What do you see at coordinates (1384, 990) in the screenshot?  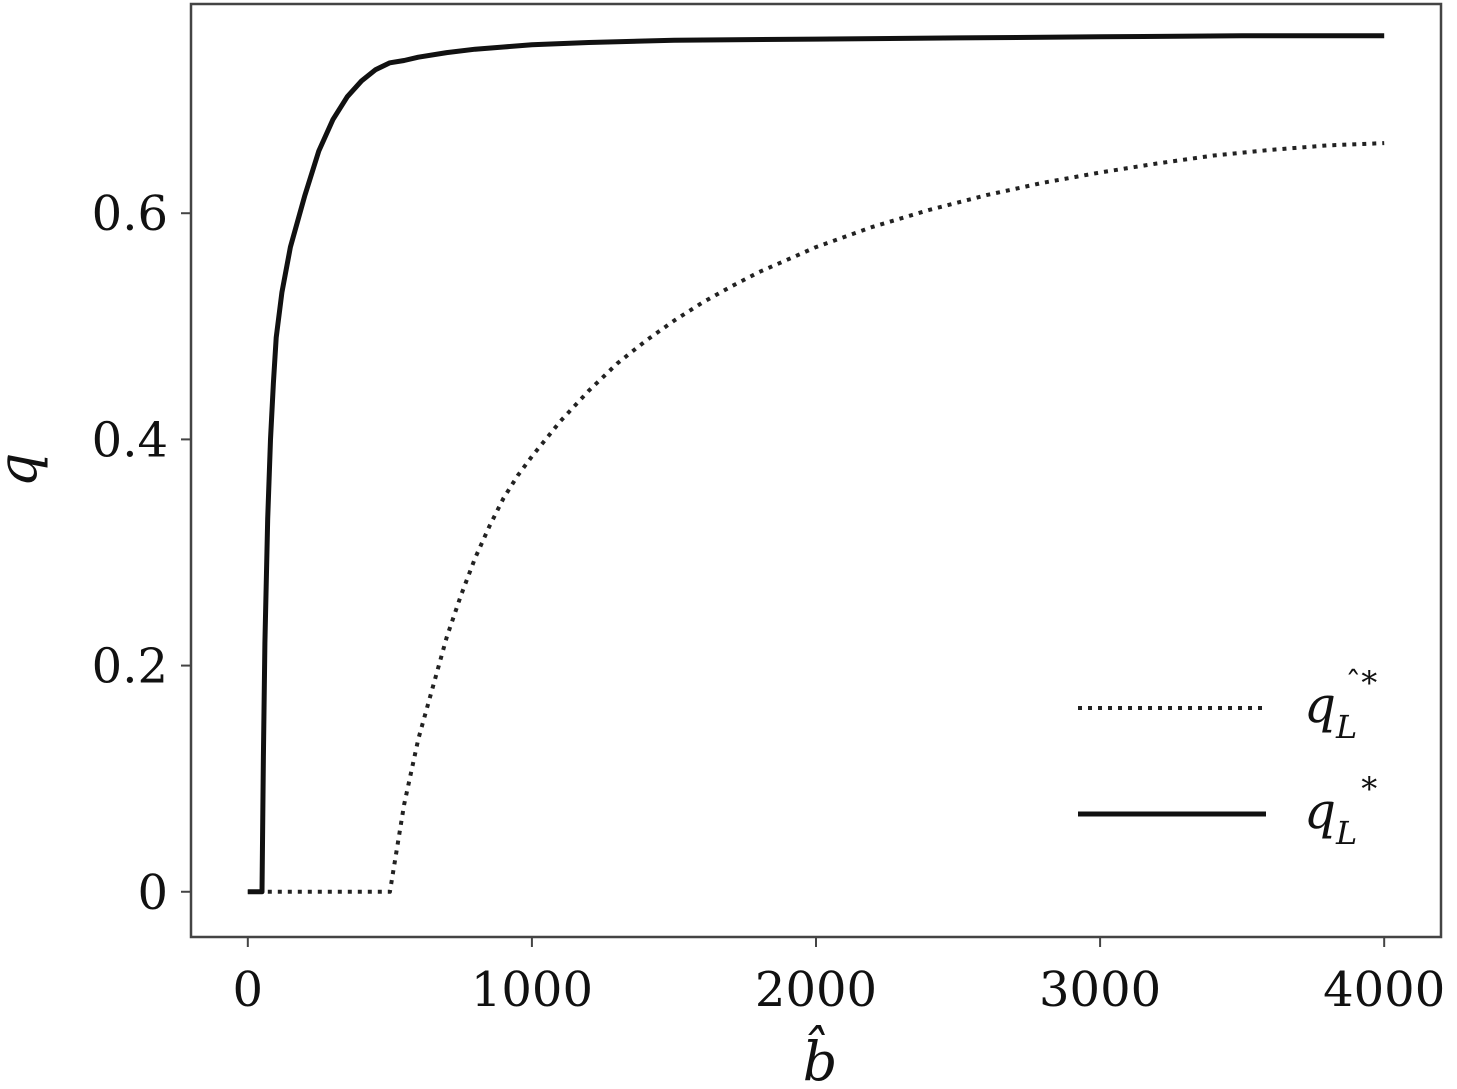 I see `x-tick-label: 4000` at bounding box center [1384, 990].